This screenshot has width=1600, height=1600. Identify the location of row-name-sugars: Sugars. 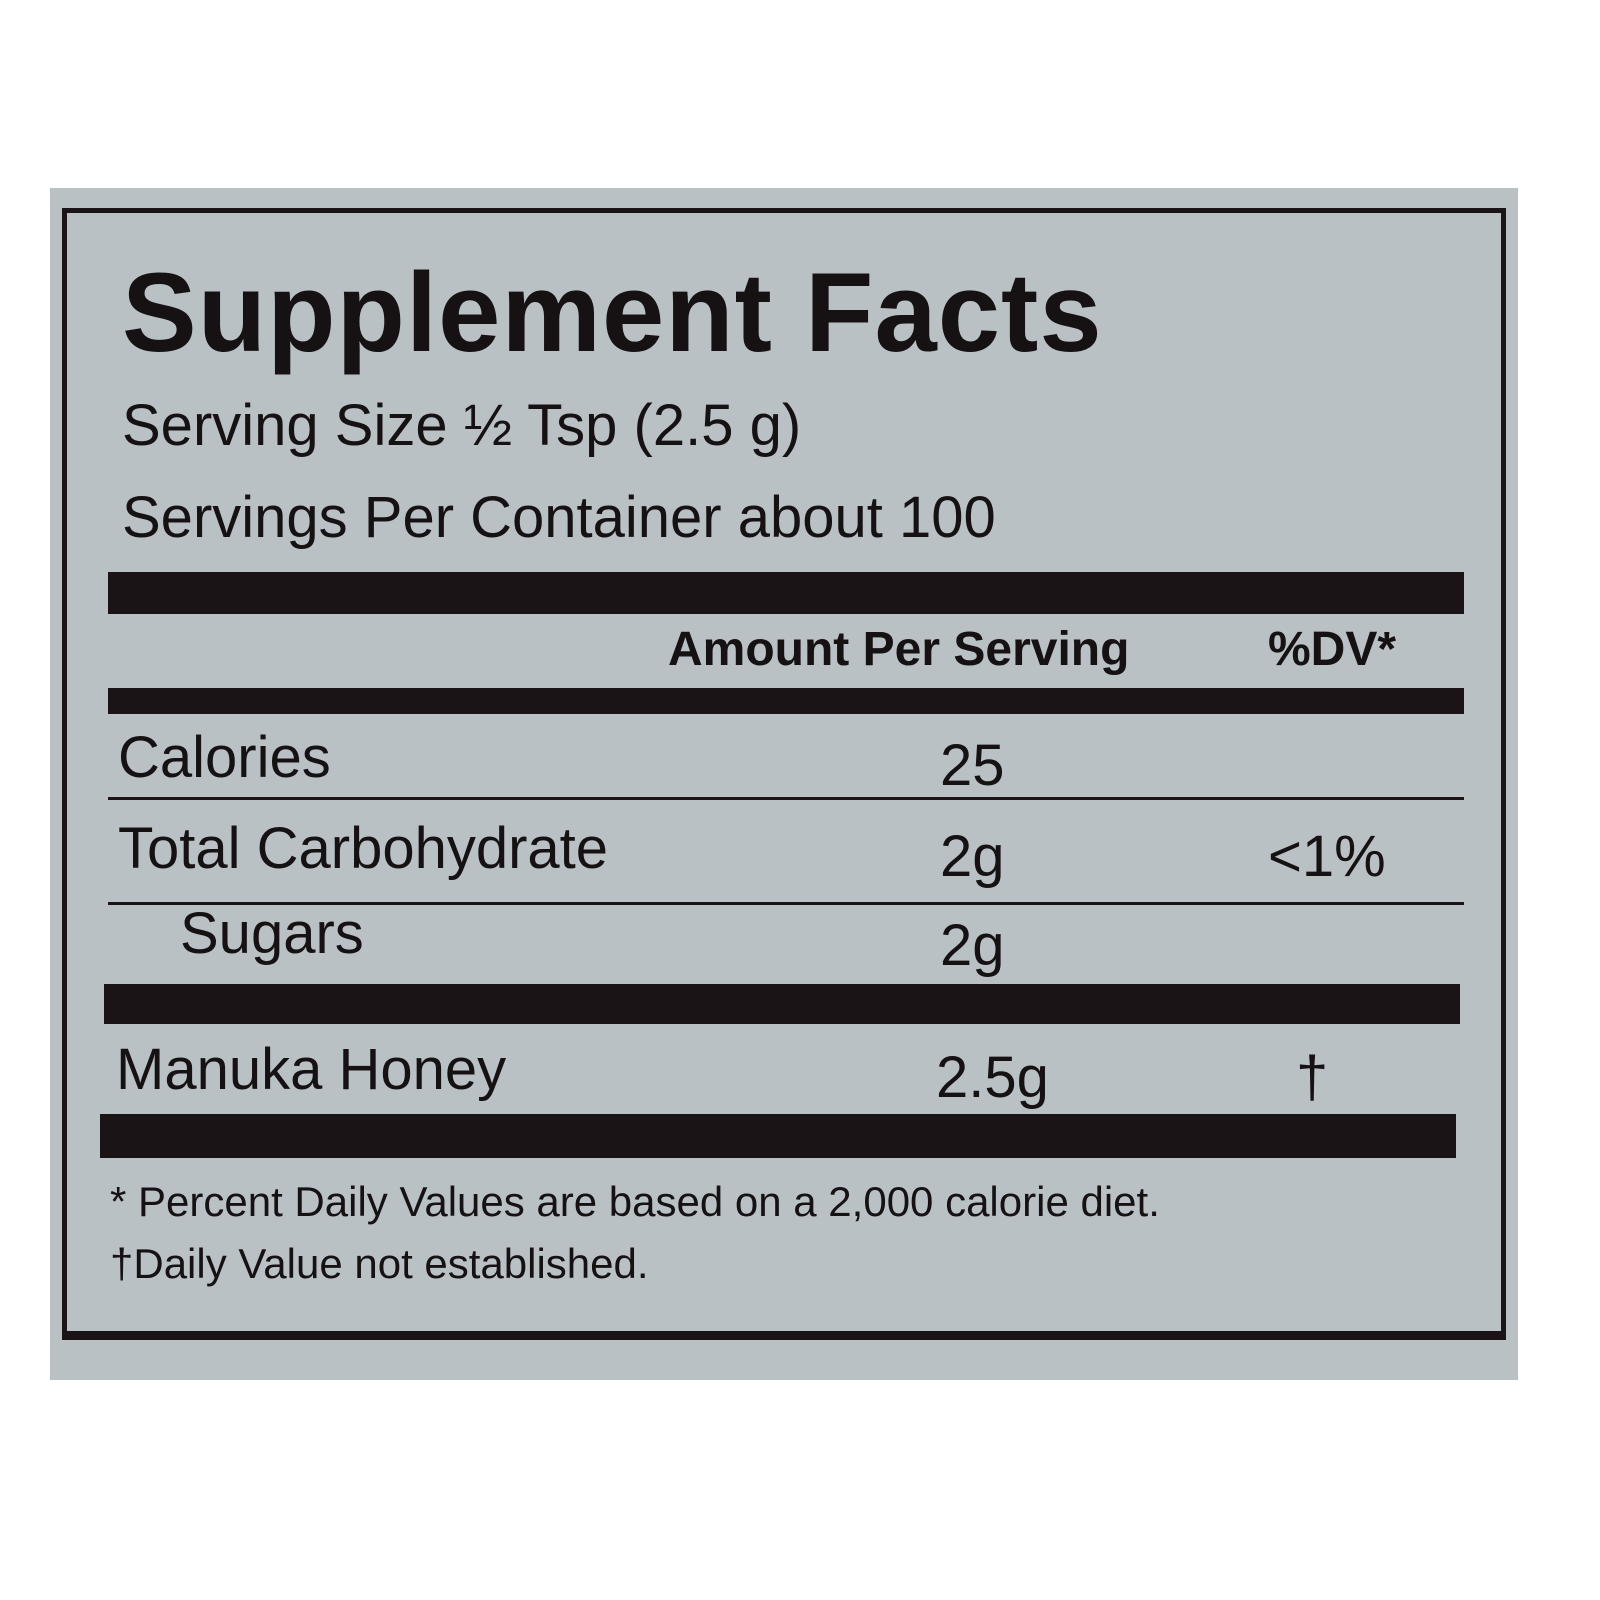
(272, 933).